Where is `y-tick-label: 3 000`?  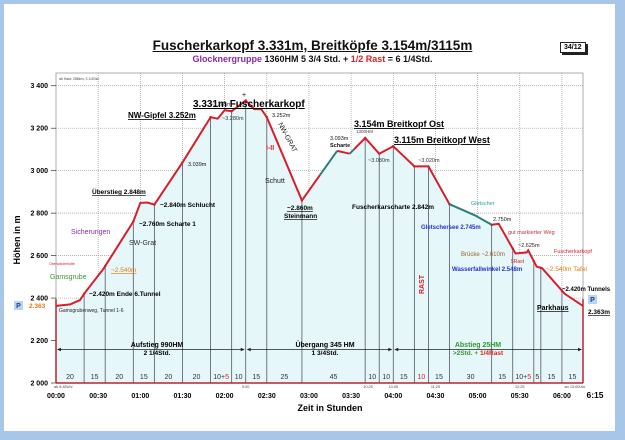 y-tick-label: 3 000 is located at coordinates (39, 171).